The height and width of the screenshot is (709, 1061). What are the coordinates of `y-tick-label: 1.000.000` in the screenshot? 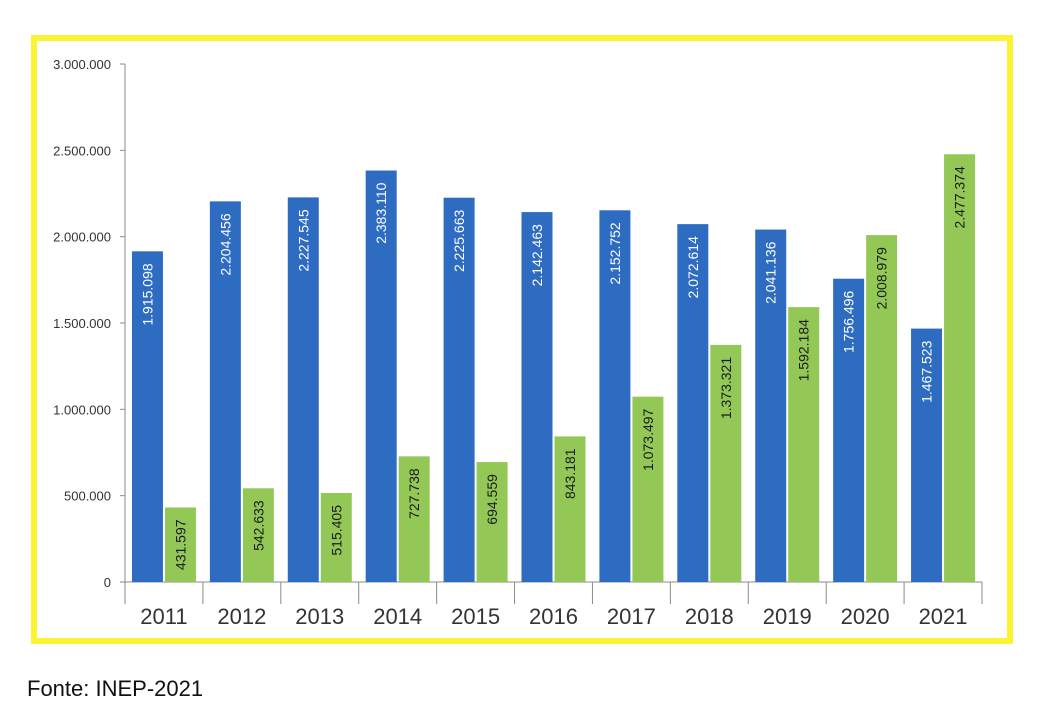 It's located at (82, 409).